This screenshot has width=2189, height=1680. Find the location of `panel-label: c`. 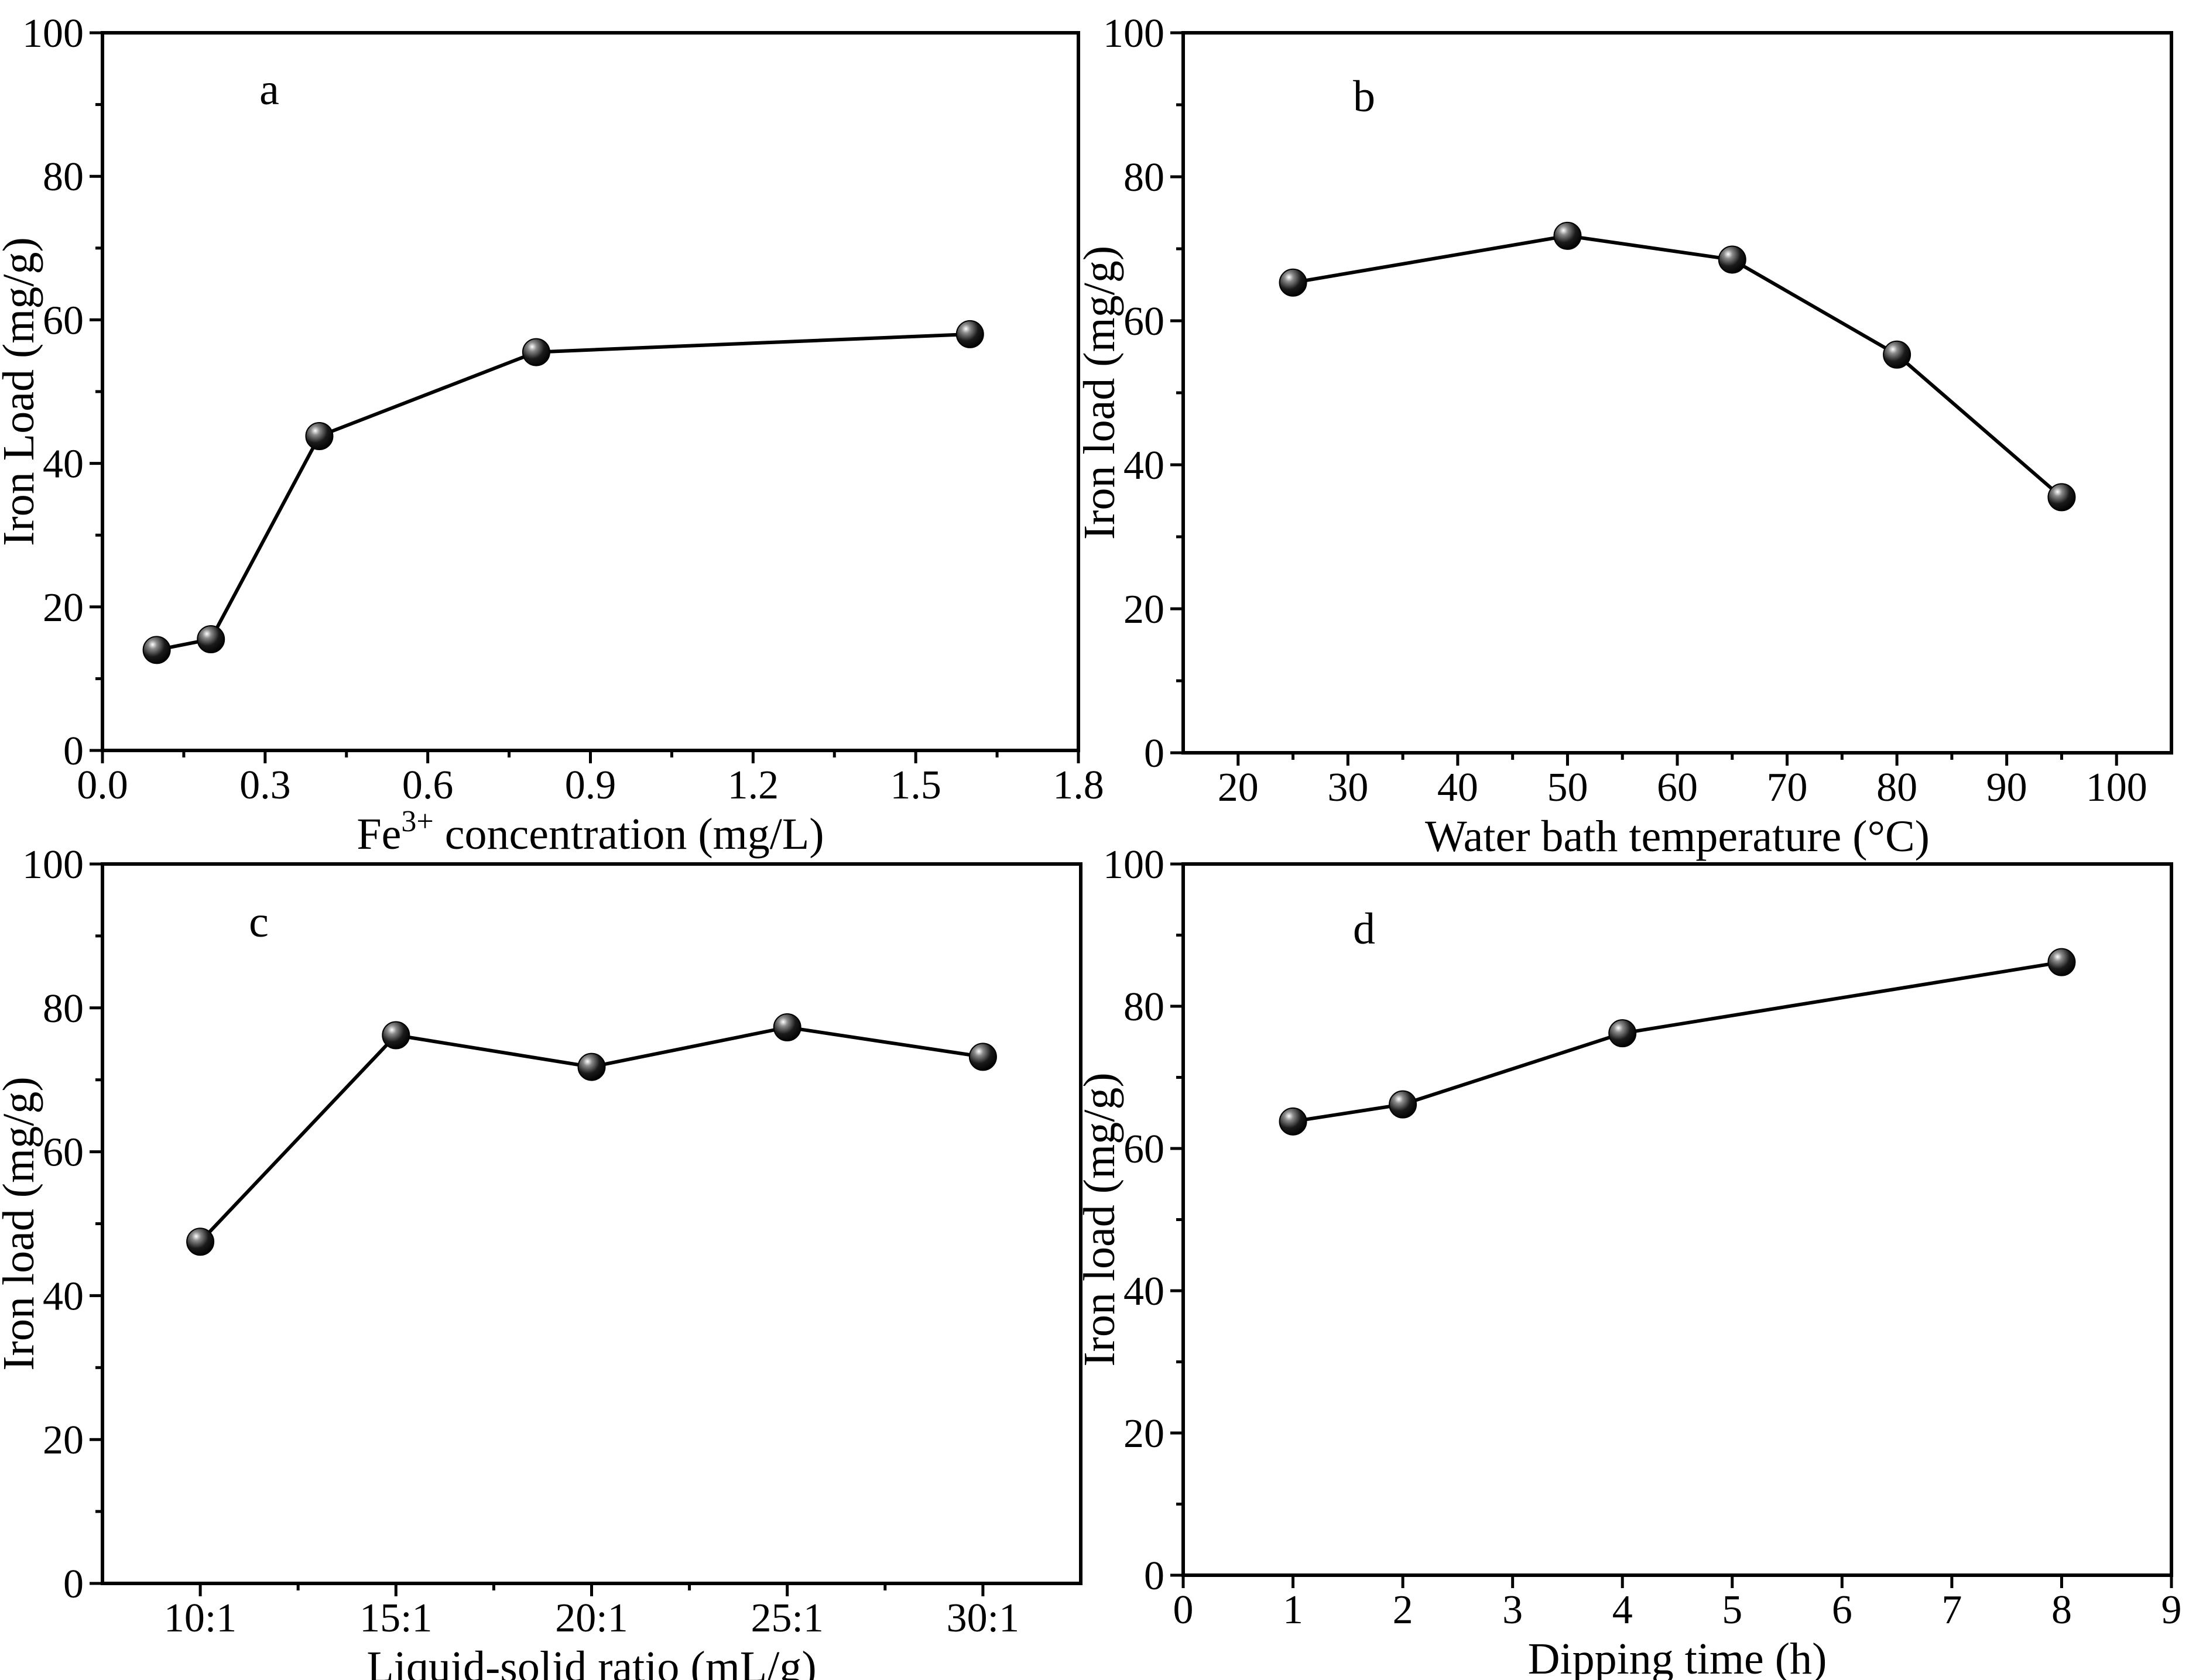

panel-label: c is located at coordinates (259, 922).